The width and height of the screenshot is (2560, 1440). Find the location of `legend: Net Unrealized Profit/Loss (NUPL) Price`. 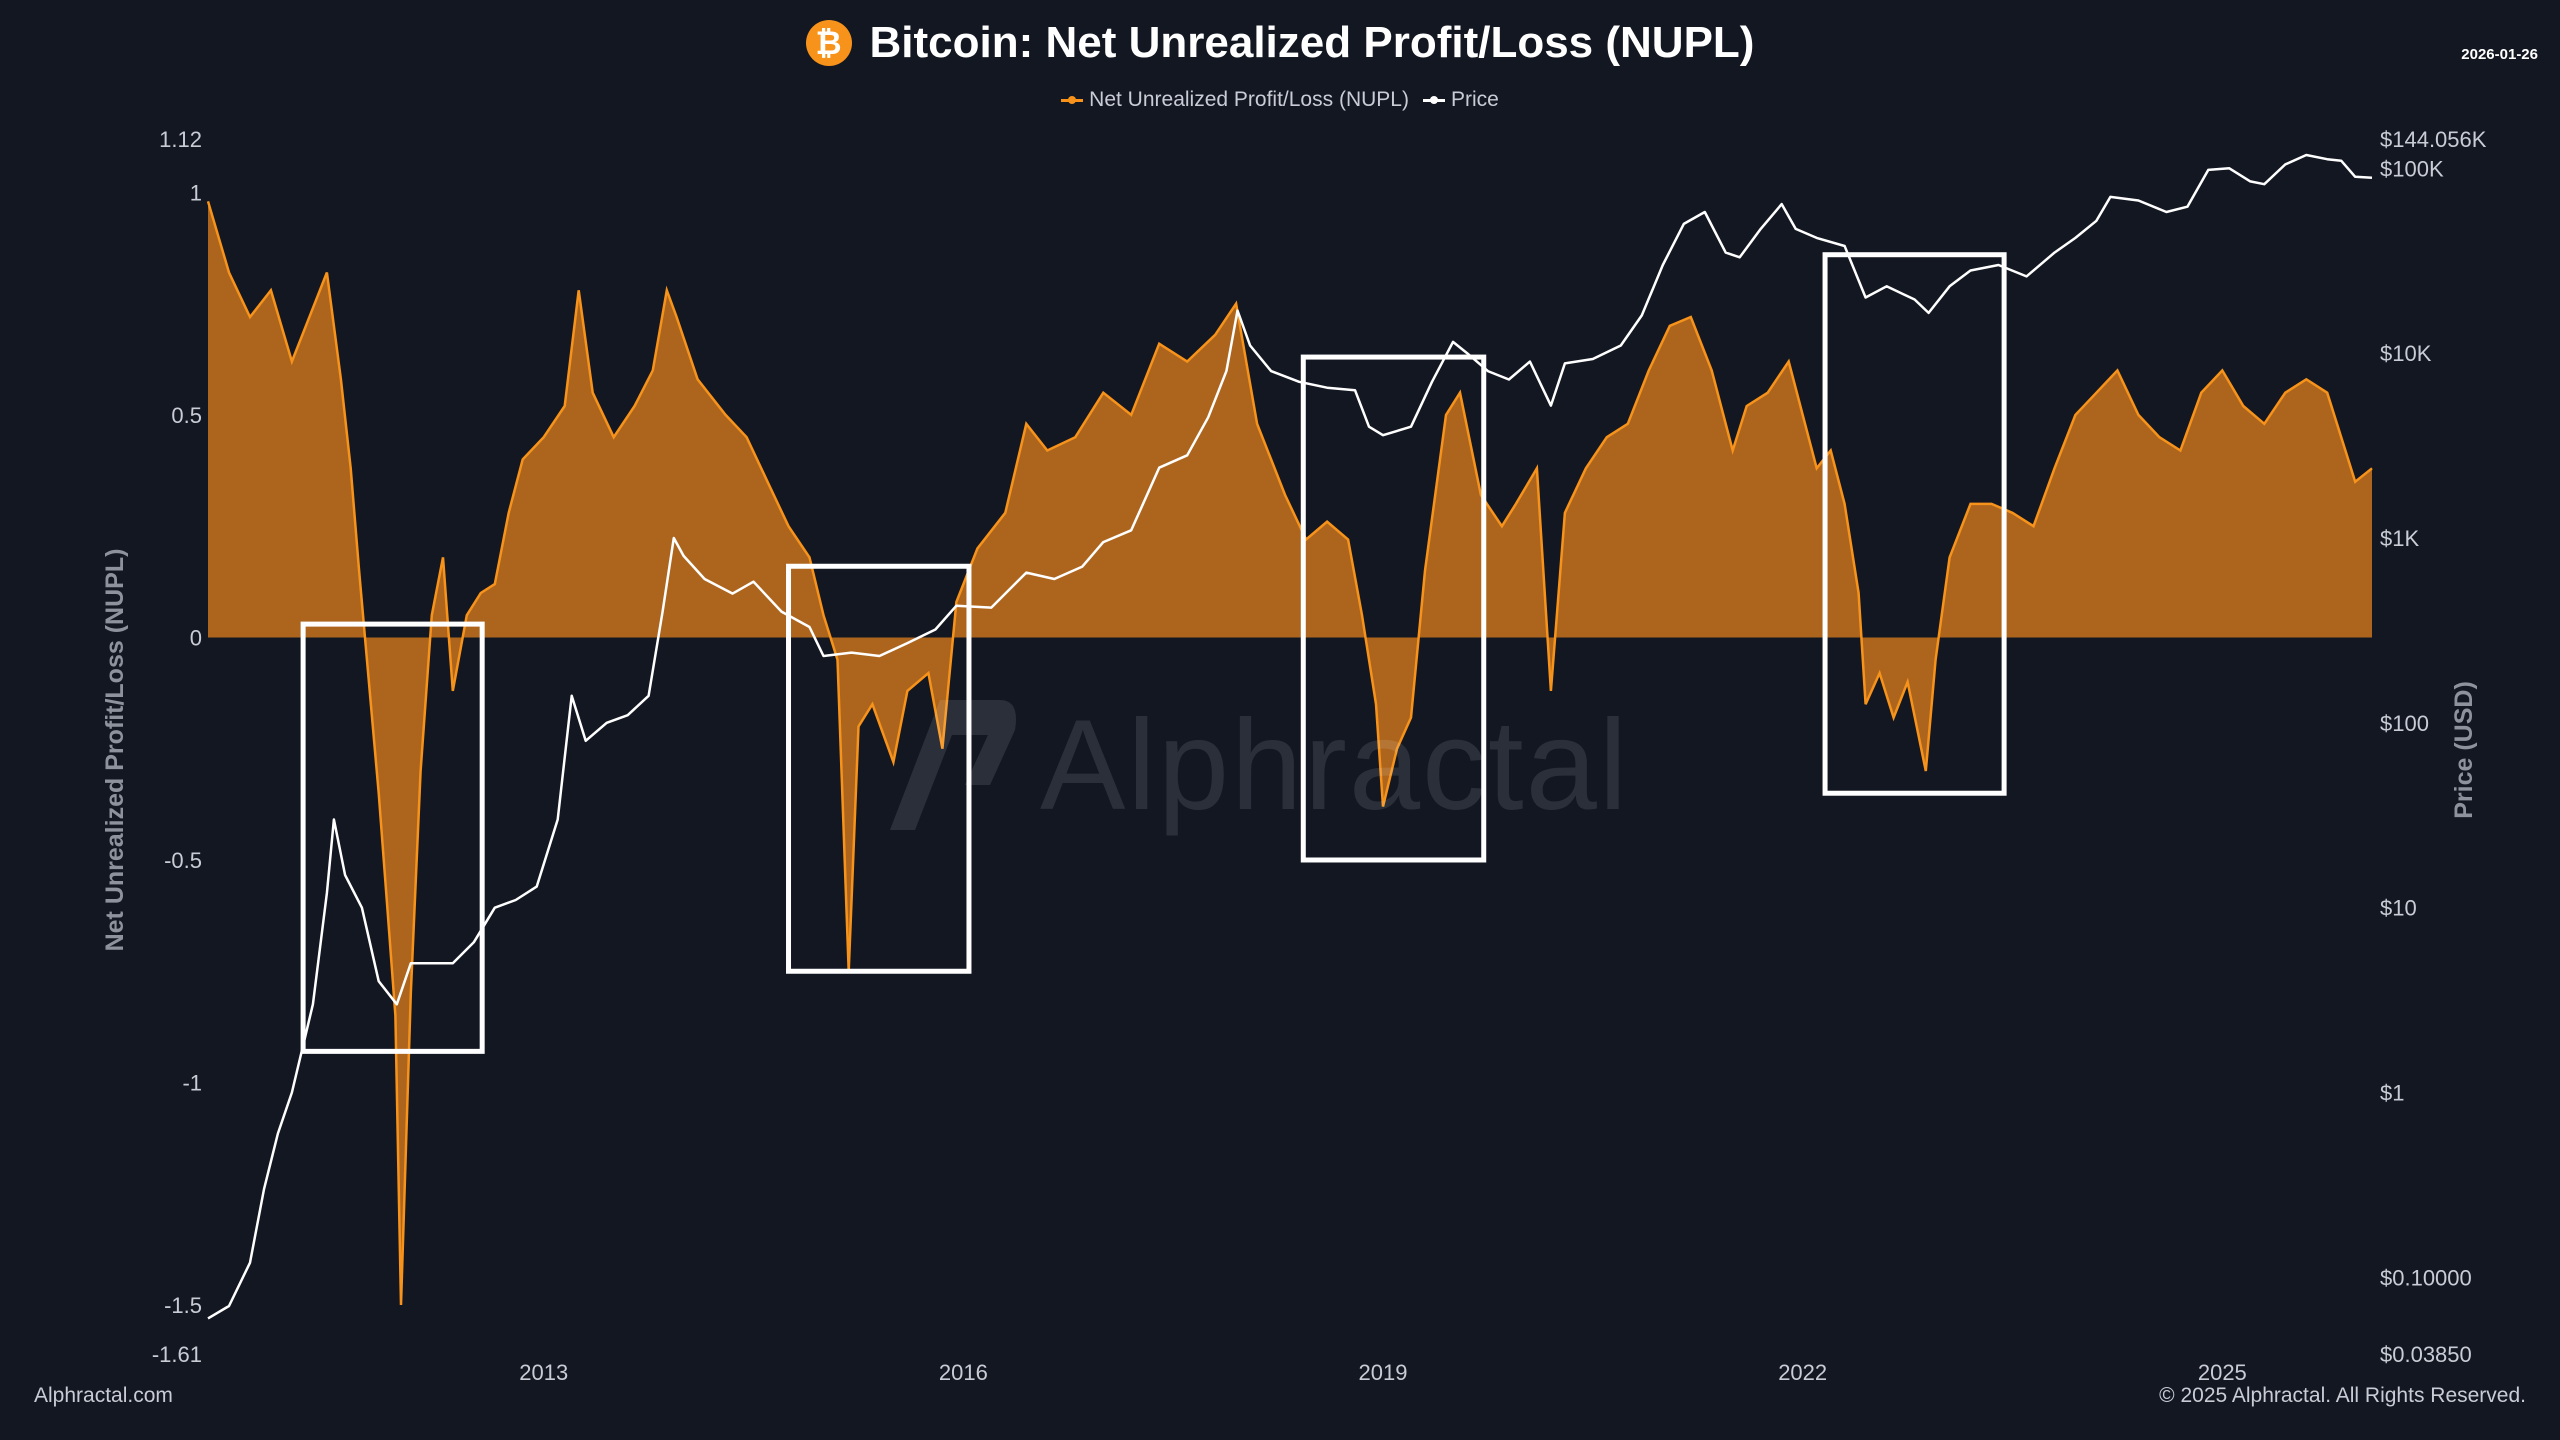

legend: Net Unrealized Profit/Loss (NUPL) Price is located at coordinates (1280, 100).